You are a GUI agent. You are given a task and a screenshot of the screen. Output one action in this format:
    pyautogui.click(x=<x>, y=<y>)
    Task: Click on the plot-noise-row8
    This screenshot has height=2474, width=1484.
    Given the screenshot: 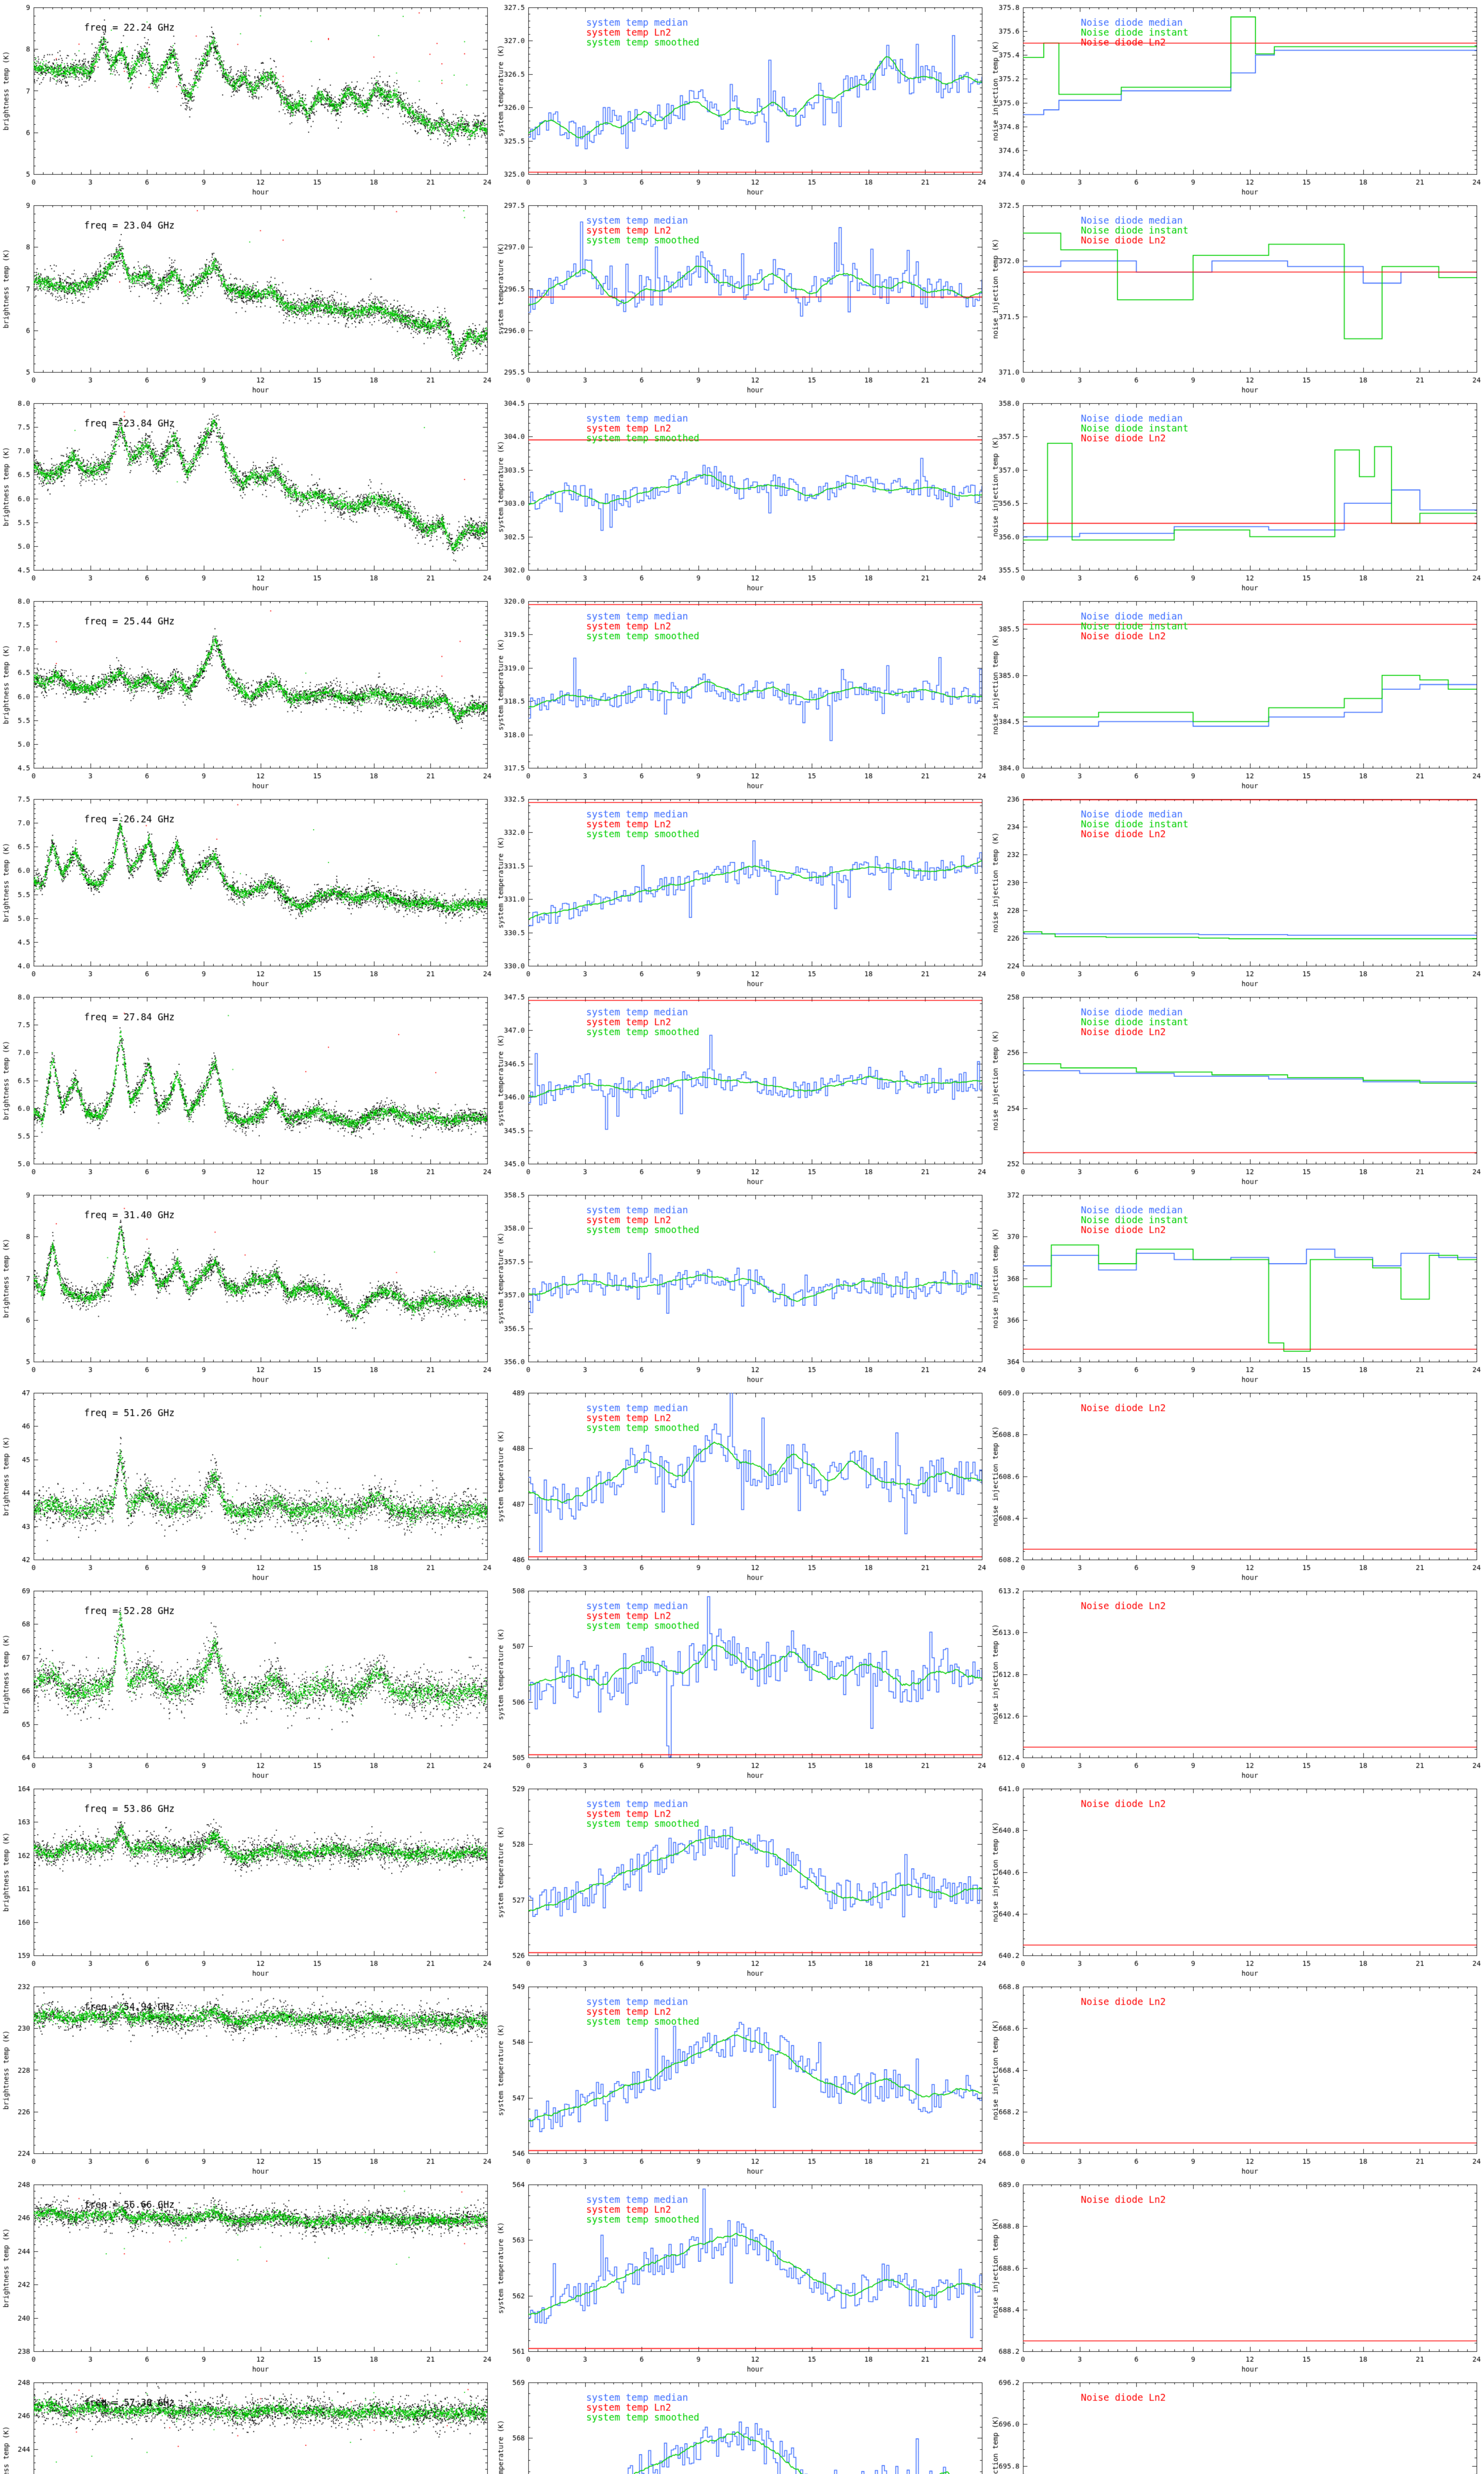 What is the action you would take?
    pyautogui.click(x=1236, y=1484)
    